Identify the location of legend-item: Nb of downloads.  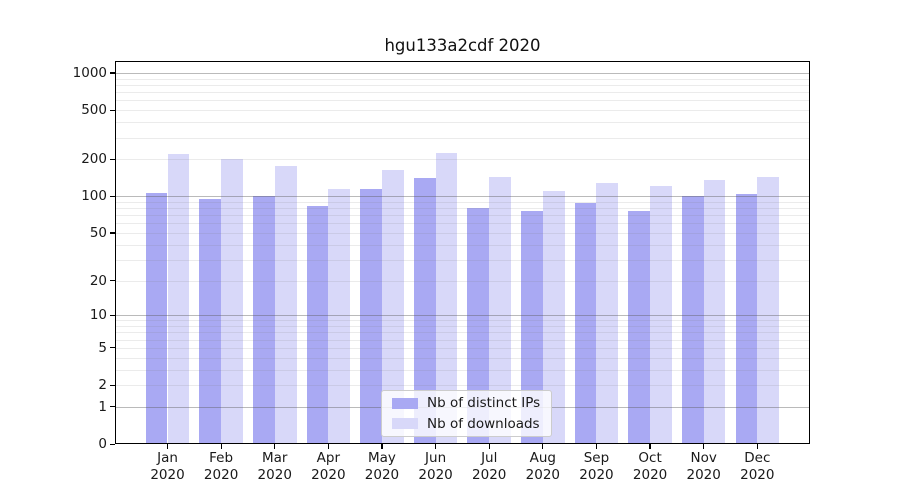
(466, 424).